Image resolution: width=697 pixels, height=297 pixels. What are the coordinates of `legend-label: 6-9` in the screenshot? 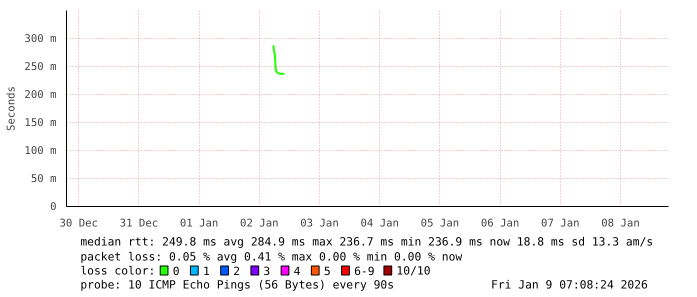 It's located at (364, 271).